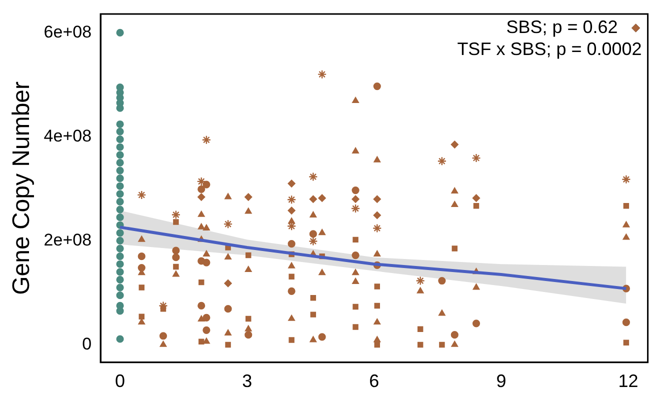  What do you see at coordinates (120, 381) in the screenshot?
I see `x-tick-label: 0` at bounding box center [120, 381].